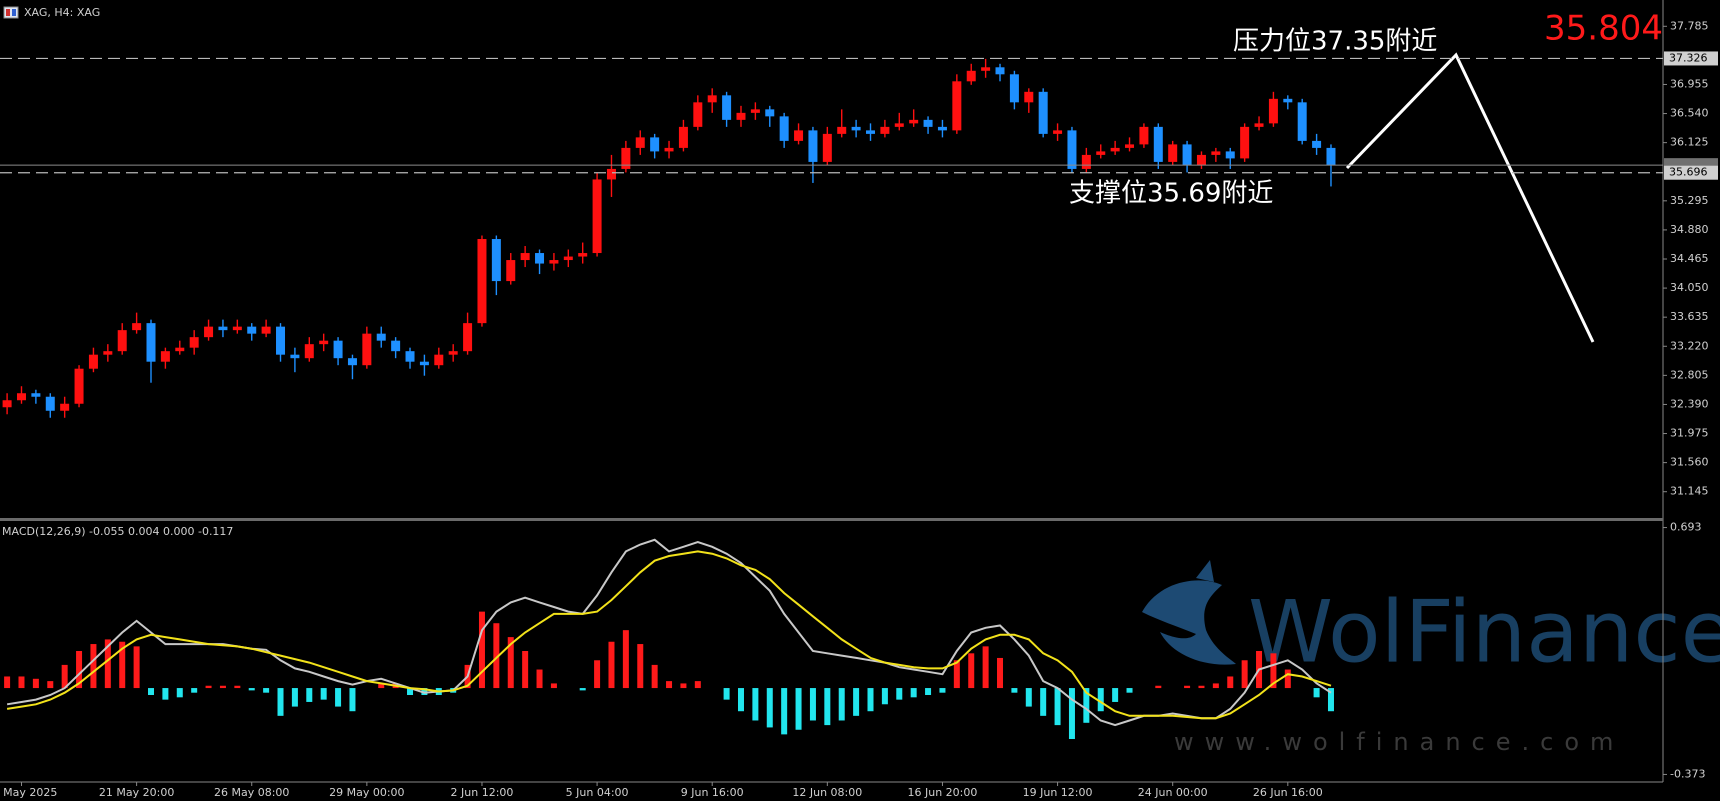 This screenshot has height=801, width=1720. I want to click on y-tick-label: 36.955, so click(1689, 83).